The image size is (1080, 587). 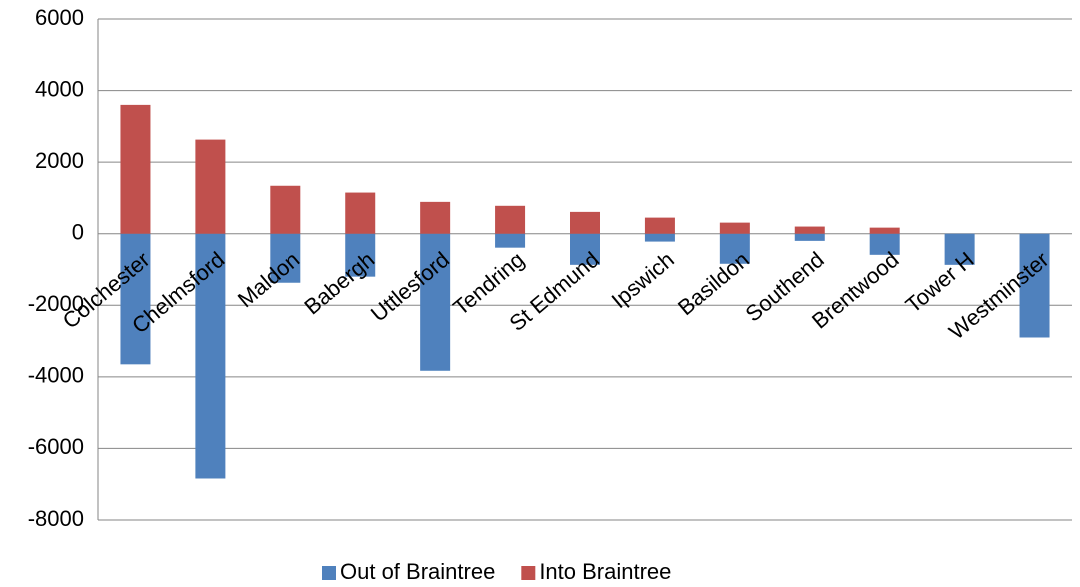 I want to click on y-tick-label: -6000, so click(x=56, y=446).